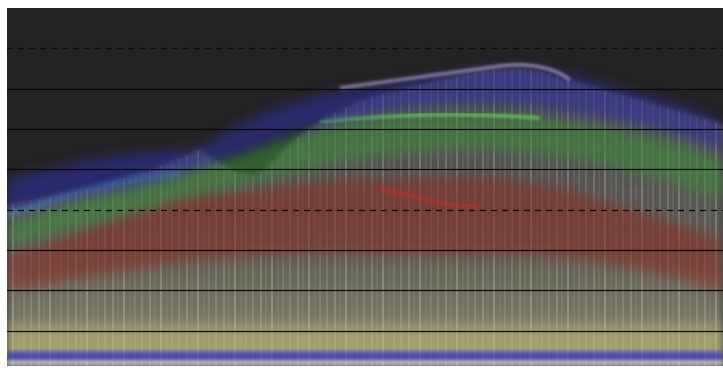  I want to click on red-detail, so click(430, 198).